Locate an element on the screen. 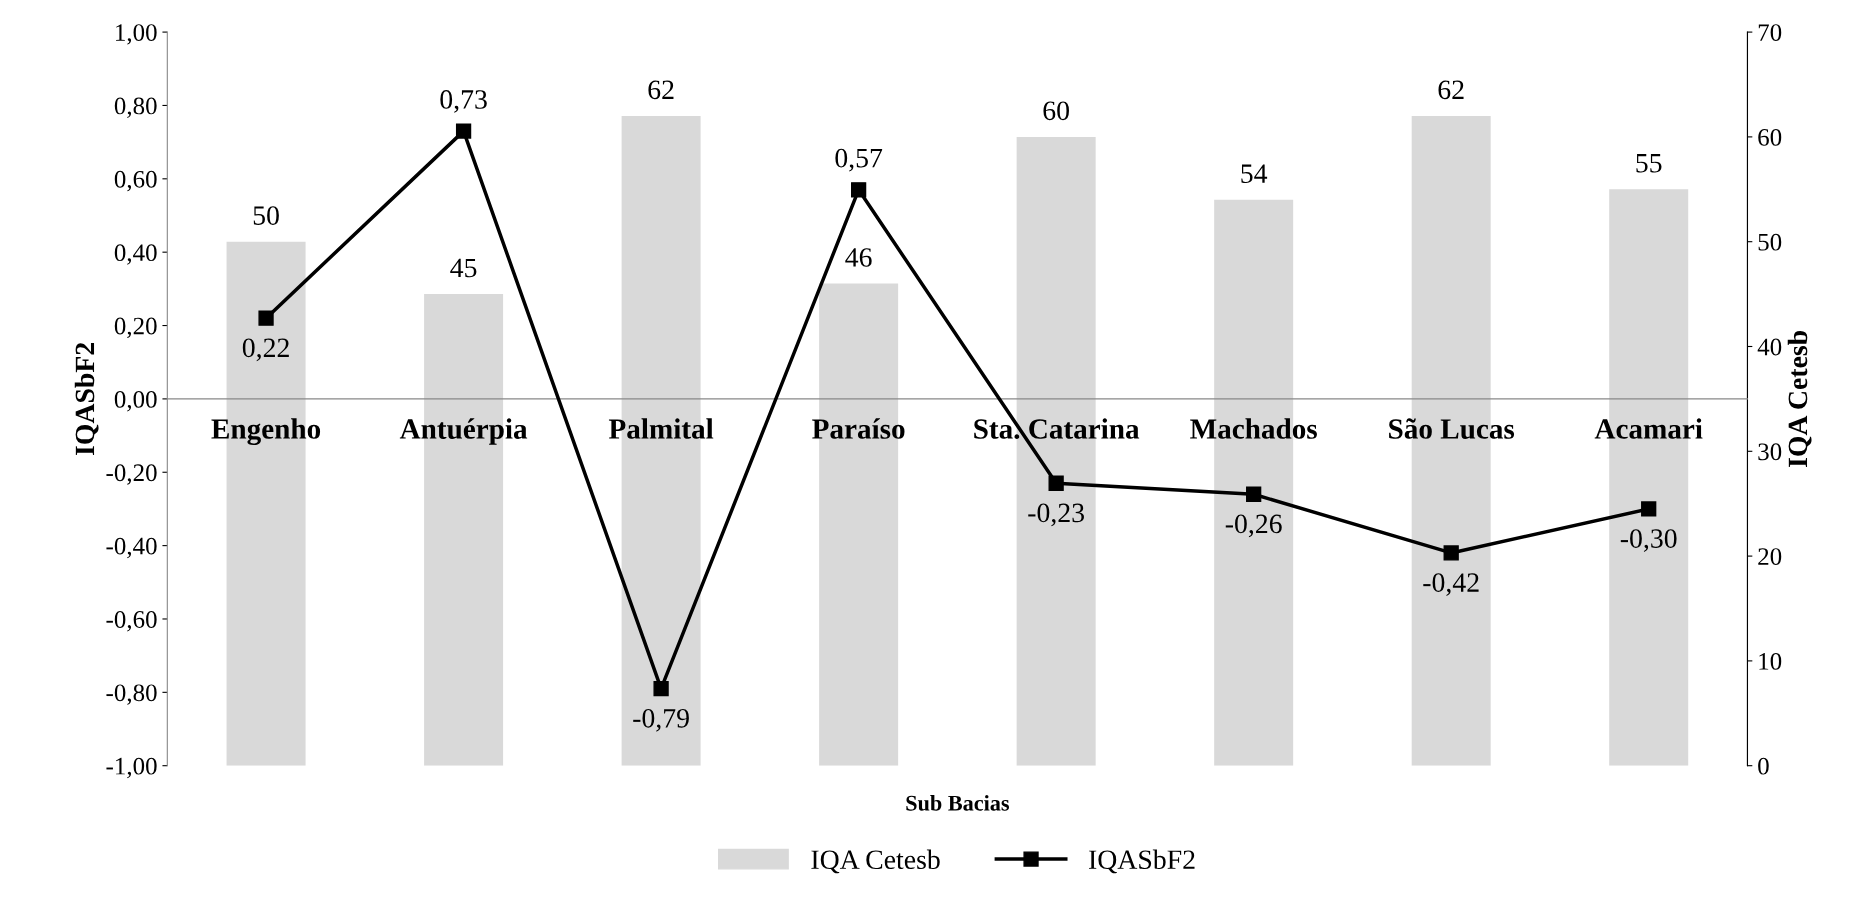  y-tick-label: -0,20 is located at coordinates (131, 474).